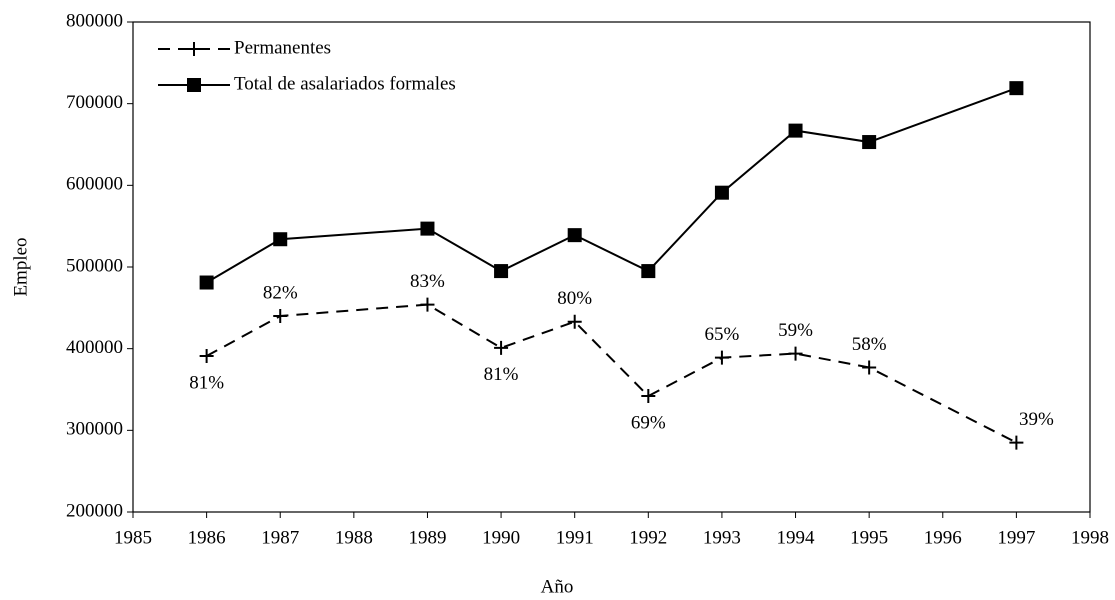 The width and height of the screenshot is (1115, 600). Describe the element at coordinates (94, 347) in the screenshot. I see `y-tick-label: 400000` at that location.